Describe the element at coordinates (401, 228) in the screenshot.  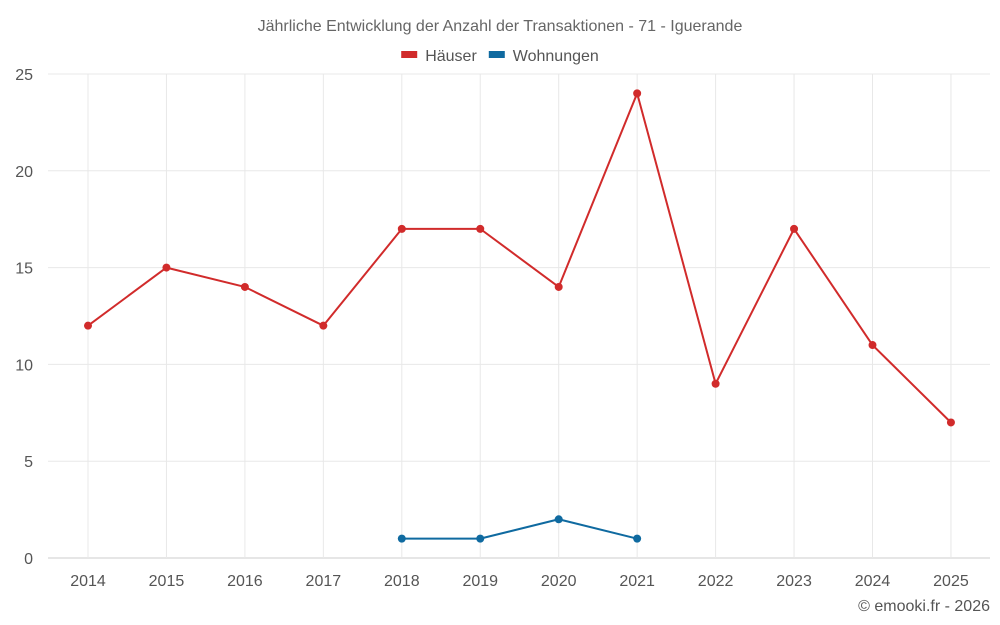
I see `data-point-hauser-2018` at that location.